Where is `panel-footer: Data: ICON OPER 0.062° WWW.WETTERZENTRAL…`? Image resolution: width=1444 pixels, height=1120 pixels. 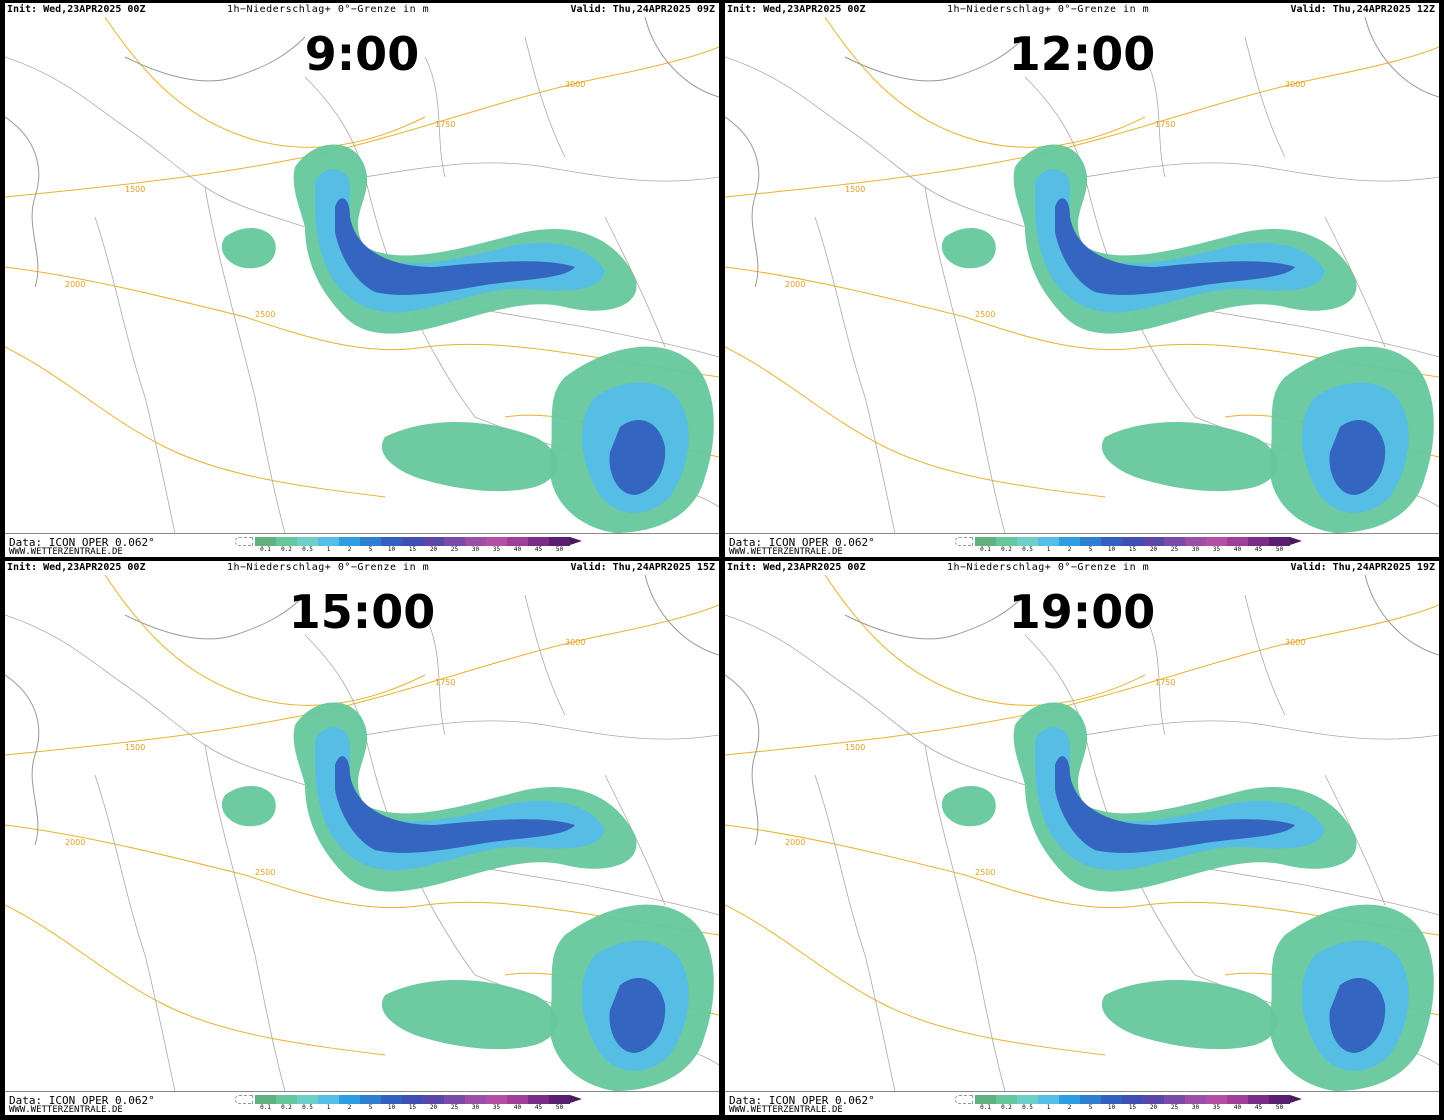
panel-footer: Data: ICON OPER 0.062° WWW.WETTERZENTRAL… is located at coordinates (1082, 1103).